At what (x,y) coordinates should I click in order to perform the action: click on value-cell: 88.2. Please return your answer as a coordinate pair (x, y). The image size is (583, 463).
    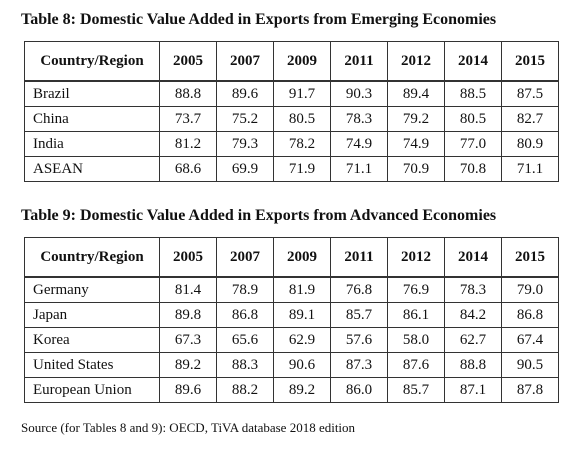
    Looking at the image, I should click on (245, 390).